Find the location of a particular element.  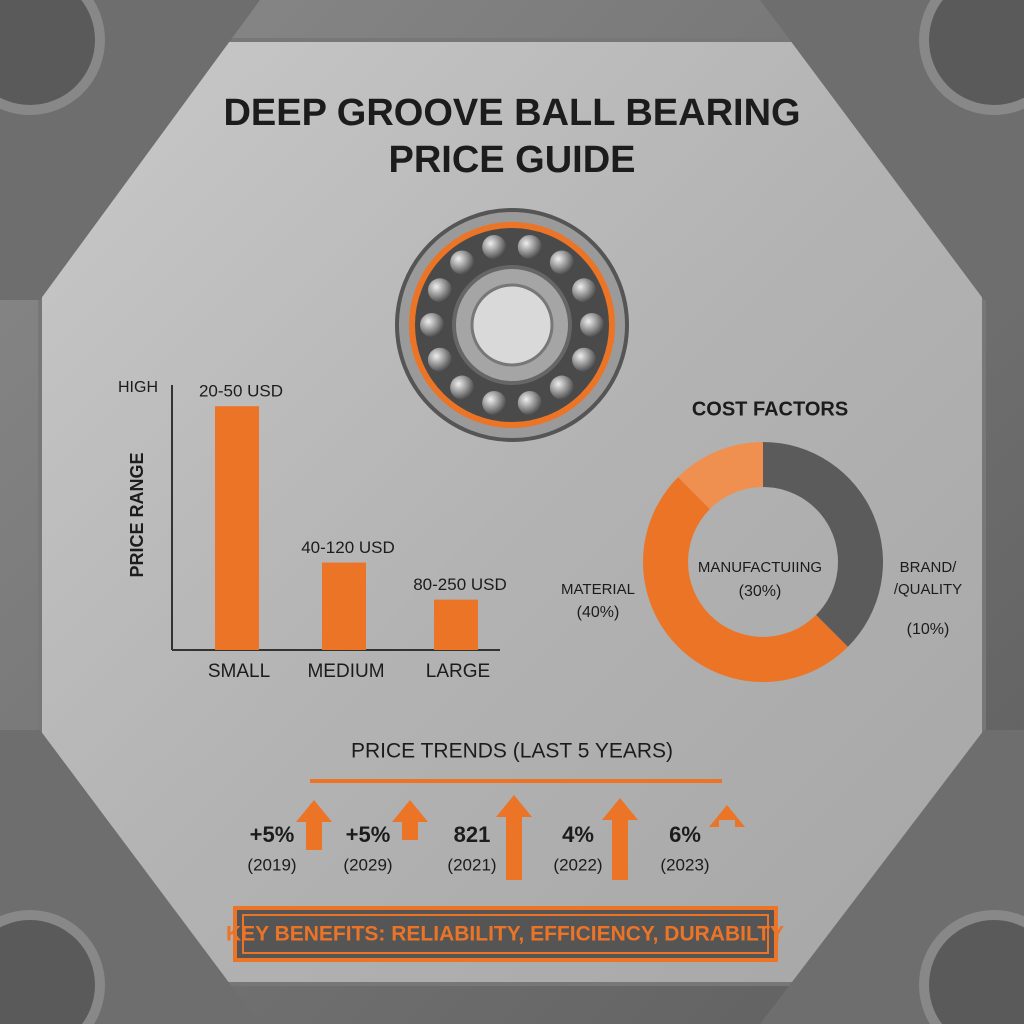

segment-name: MANUFACTUIING is located at coordinates (760, 567).